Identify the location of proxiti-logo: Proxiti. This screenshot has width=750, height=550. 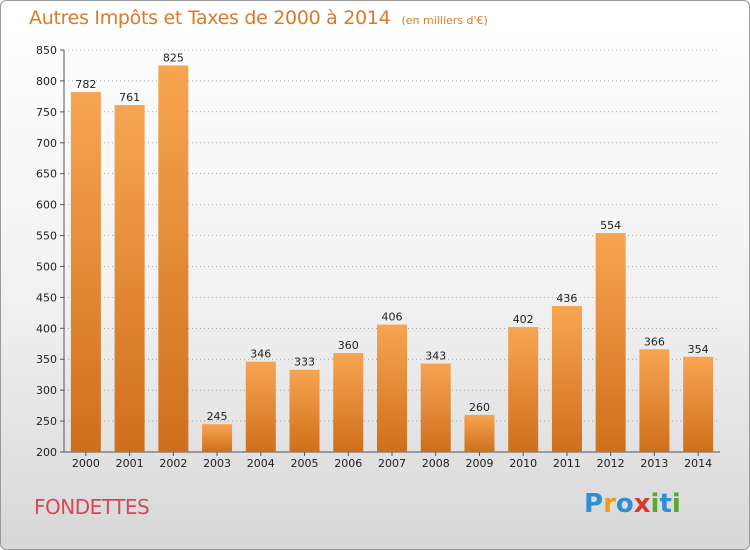
(632, 504).